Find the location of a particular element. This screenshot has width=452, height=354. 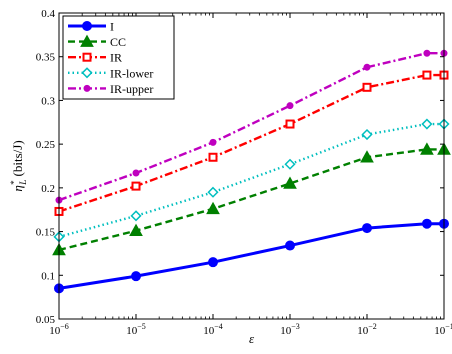

legend-entry: I is located at coordinates (91, 27).